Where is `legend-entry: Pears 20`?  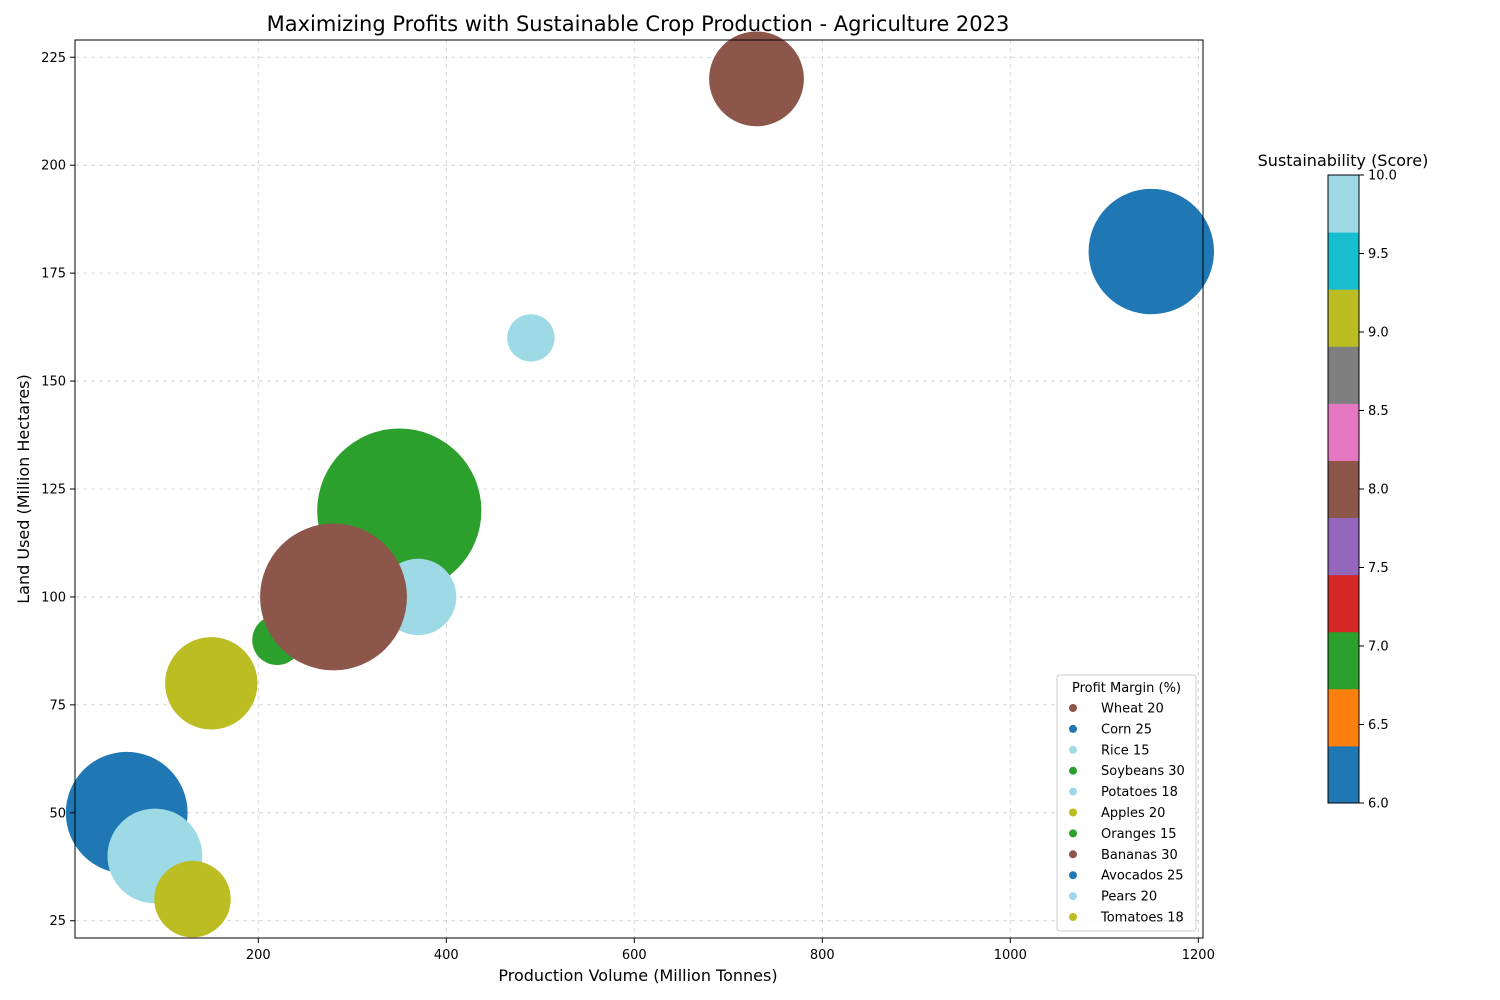 legend-entry: Pears 20 is located at coordinates (1129, 897).